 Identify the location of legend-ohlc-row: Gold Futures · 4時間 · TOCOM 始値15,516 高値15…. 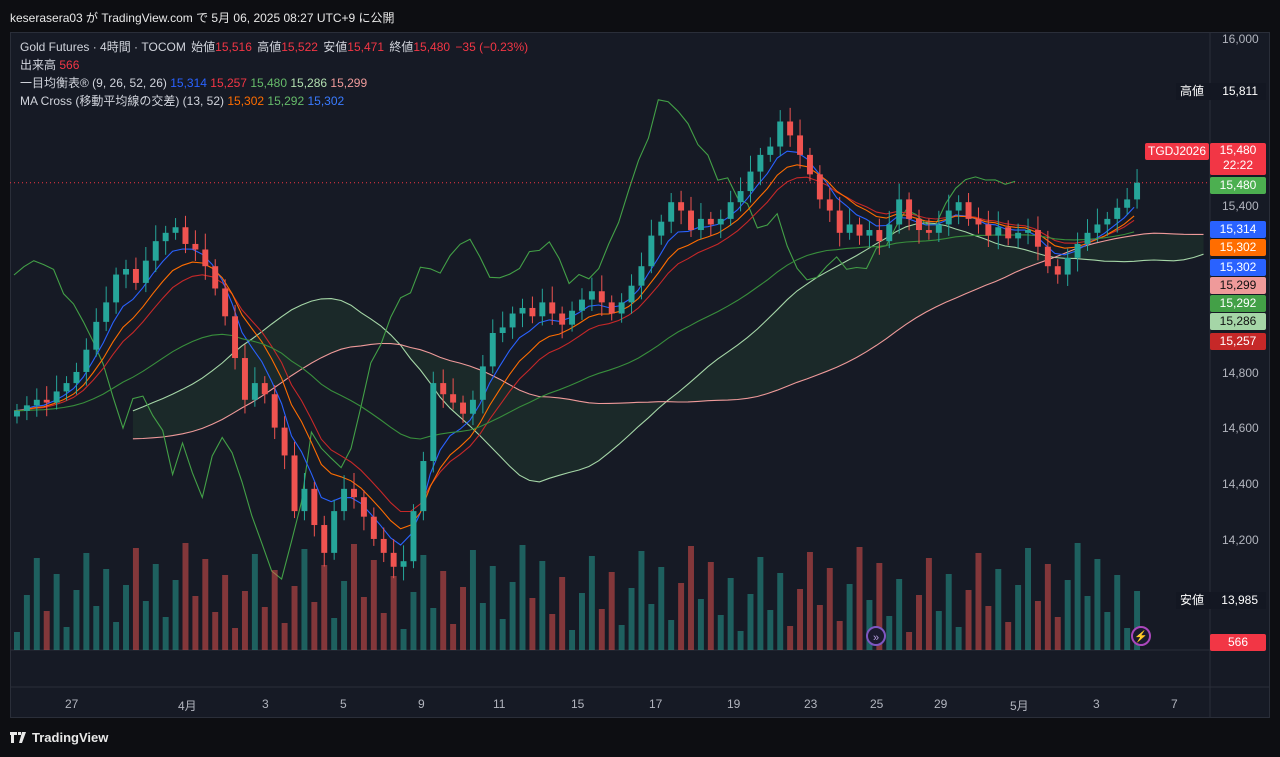
(274, 47).